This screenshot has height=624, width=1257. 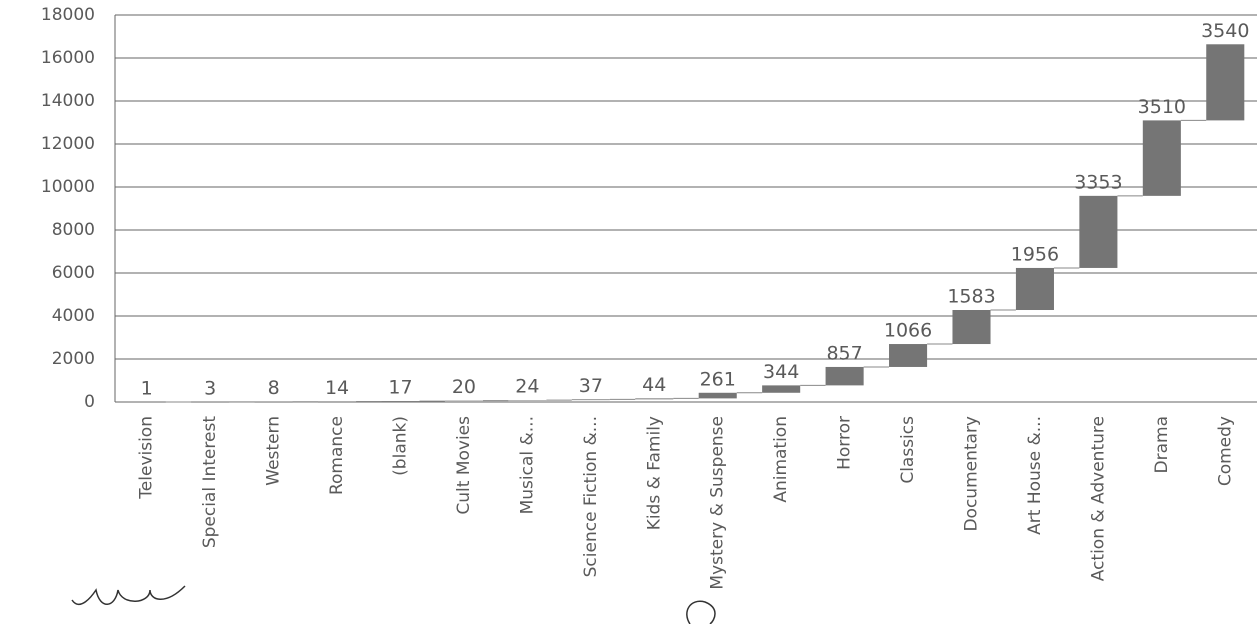 I want to click on y-tick-label: 8000, so click(x=73, y=230).